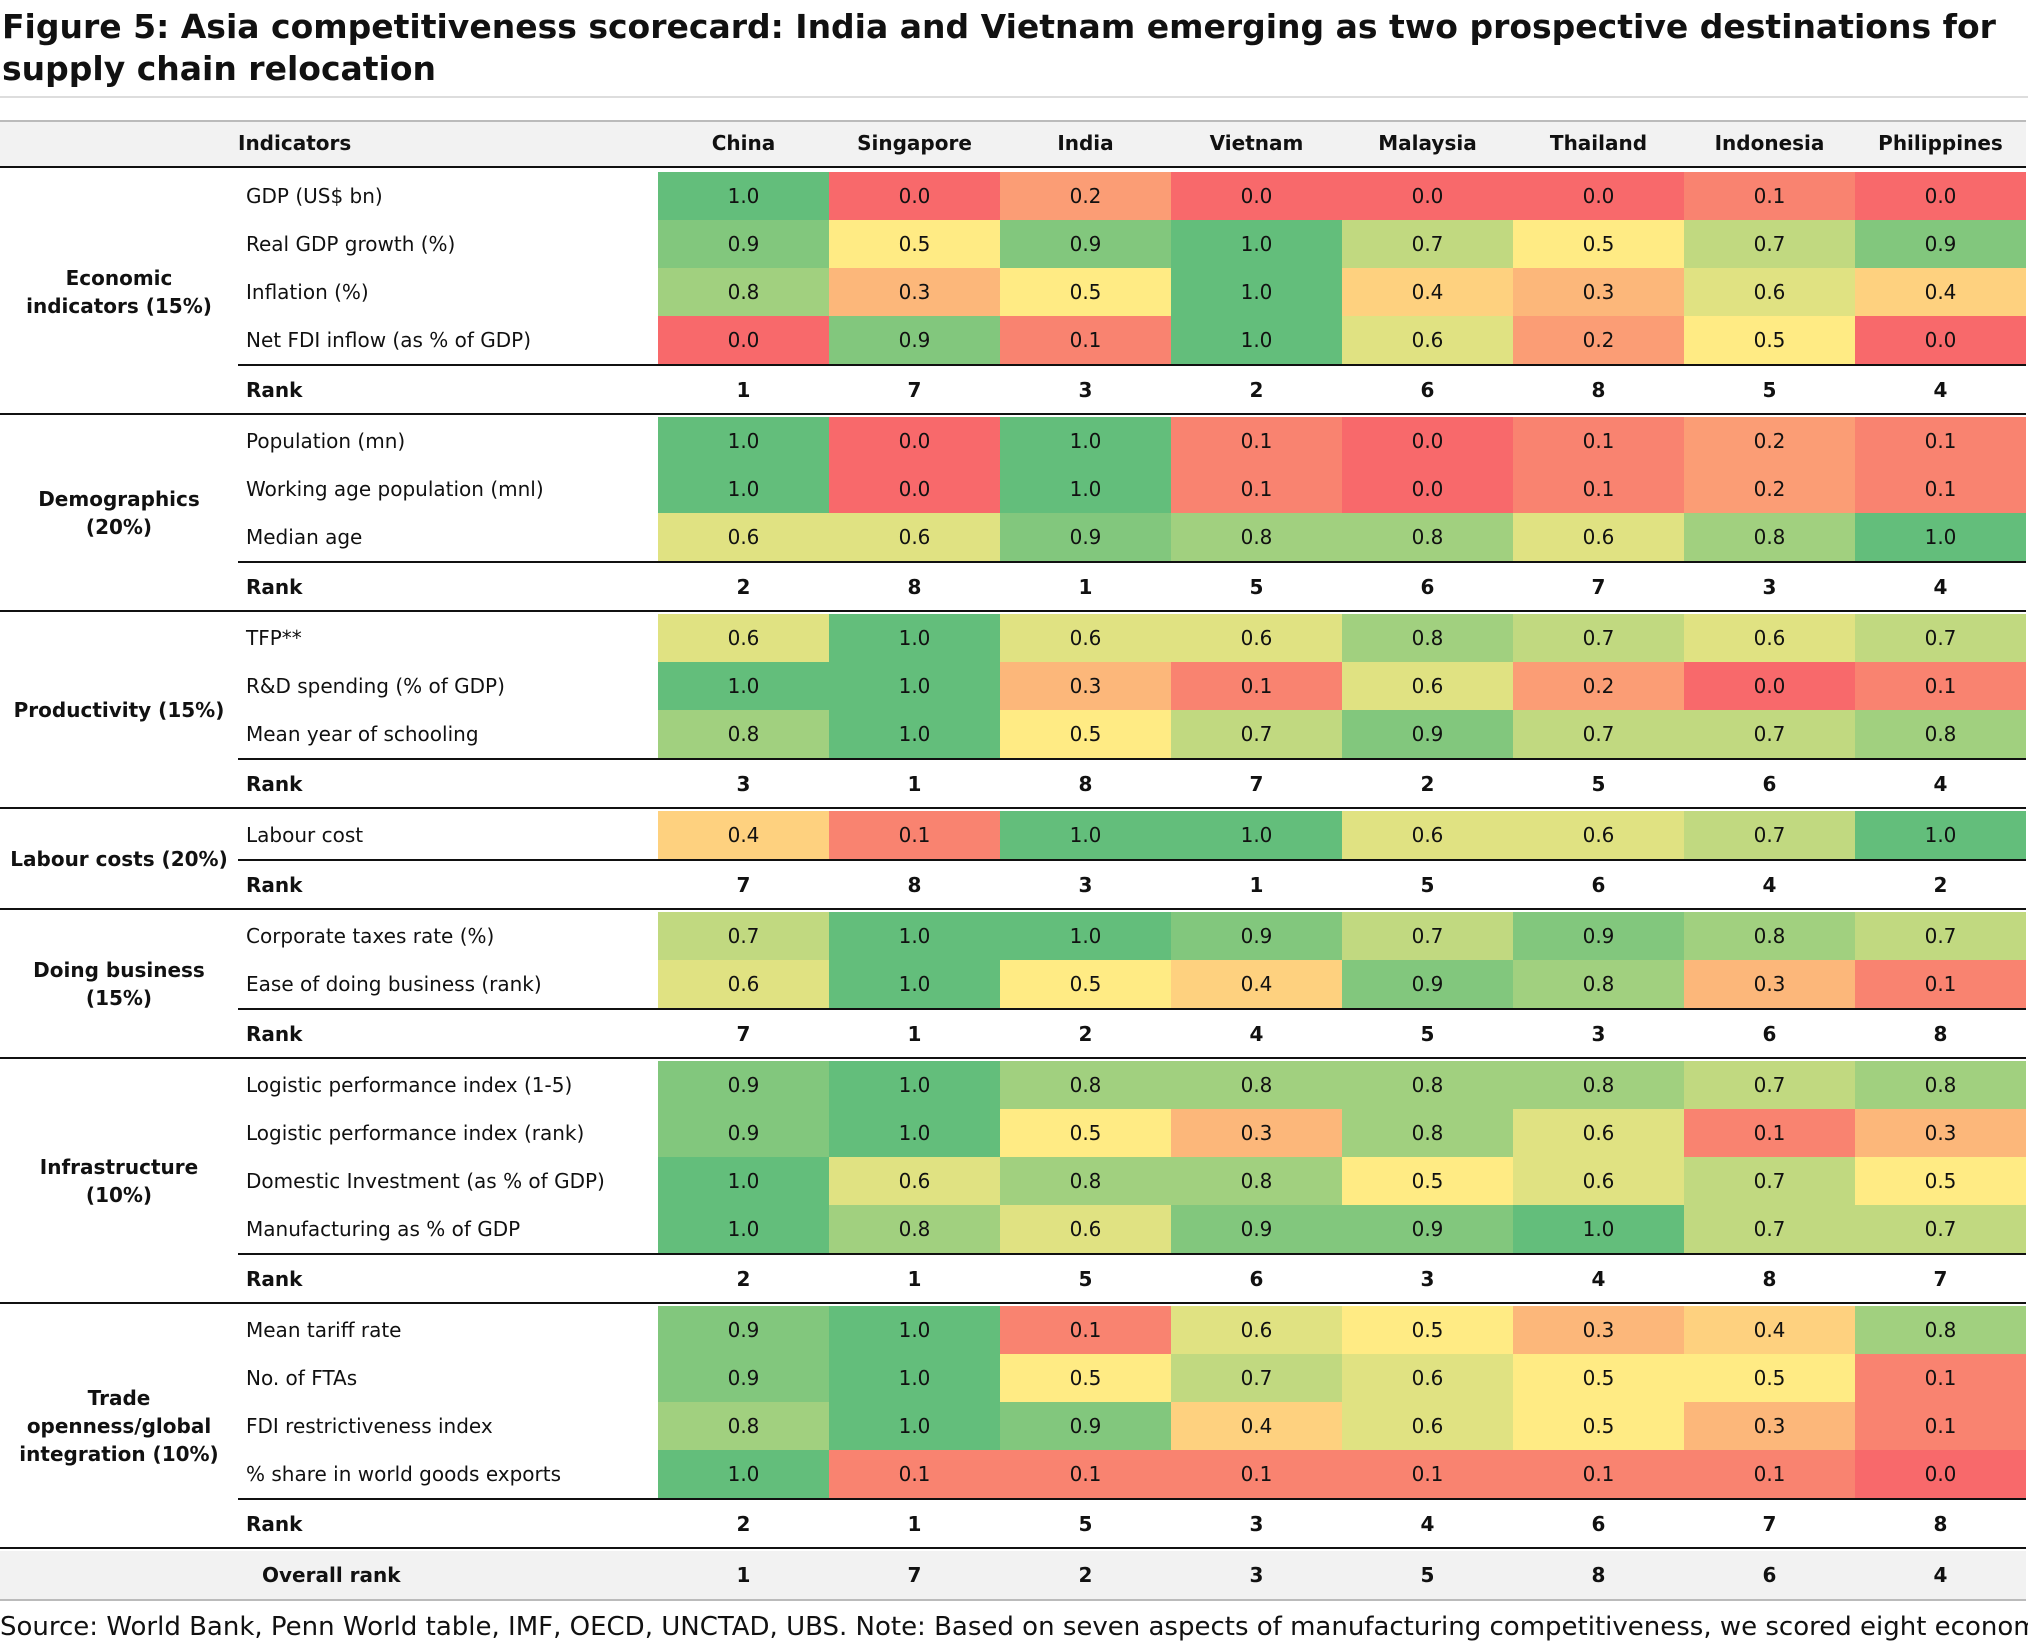 This screenshot has width=2028, height=1644. I want to click on indicator-name: Inflation (%), so click(307, 292).